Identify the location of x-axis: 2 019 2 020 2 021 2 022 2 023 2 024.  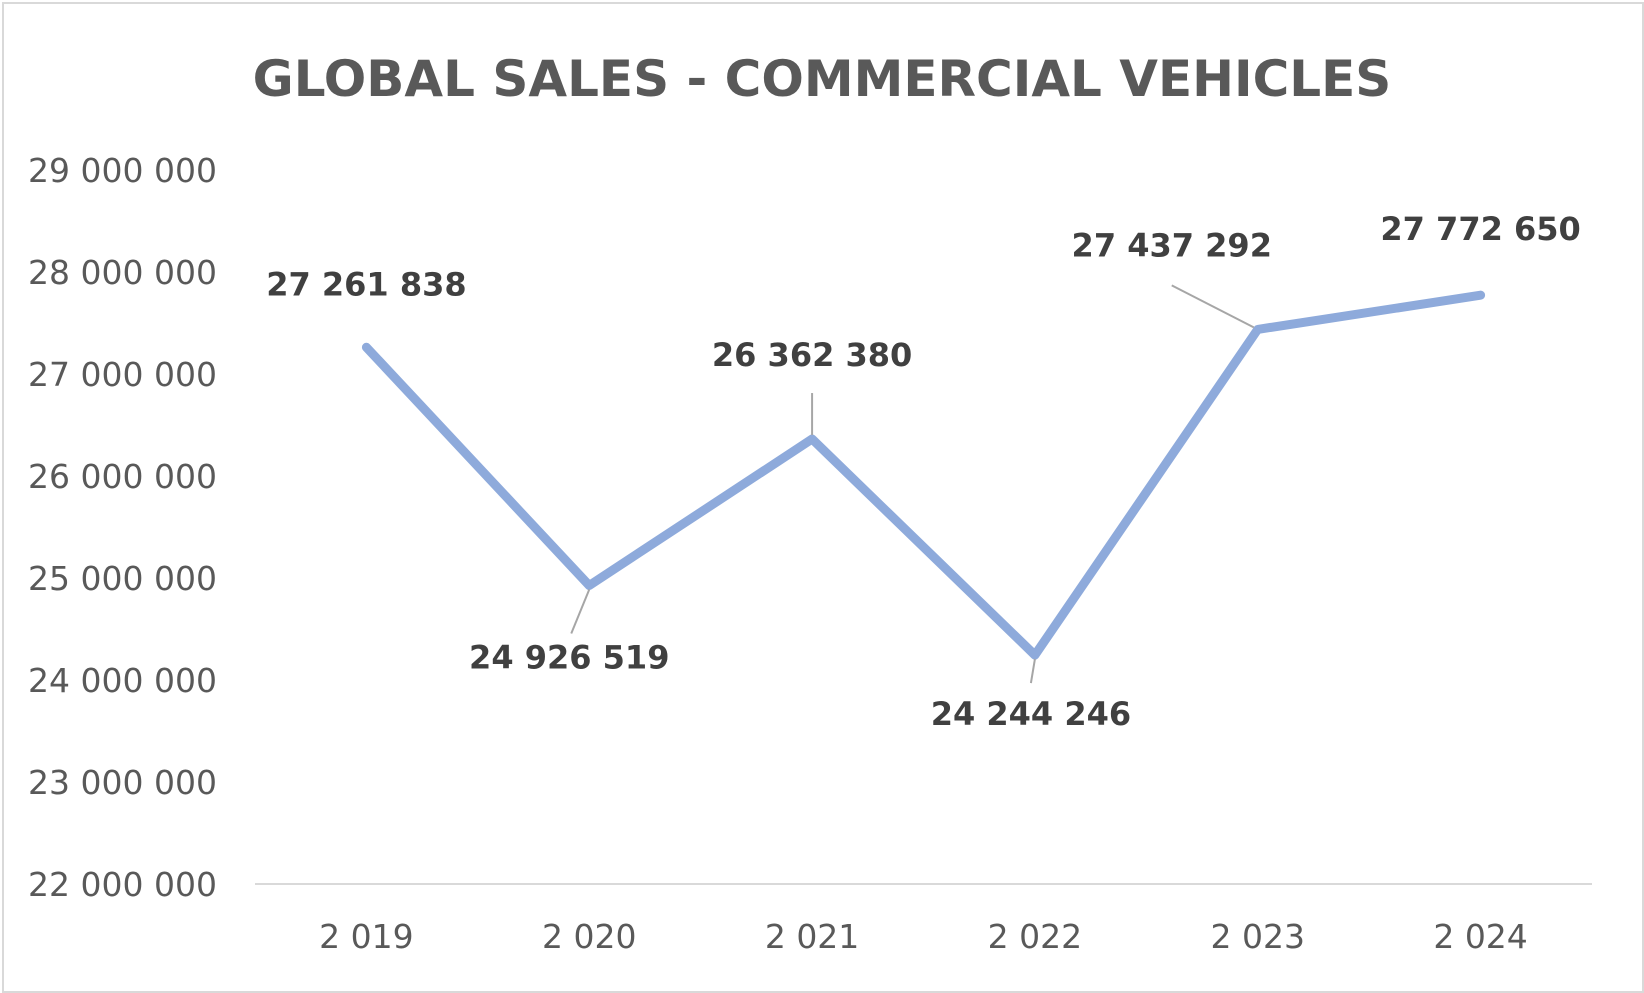
(923, 919).